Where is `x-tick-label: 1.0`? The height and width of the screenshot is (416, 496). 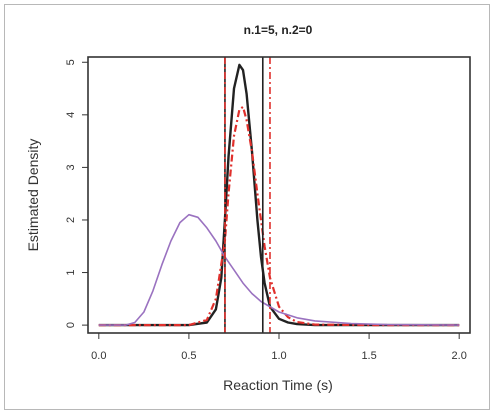 x-tick-label: 1.0 is located at coordinates (278, 356).